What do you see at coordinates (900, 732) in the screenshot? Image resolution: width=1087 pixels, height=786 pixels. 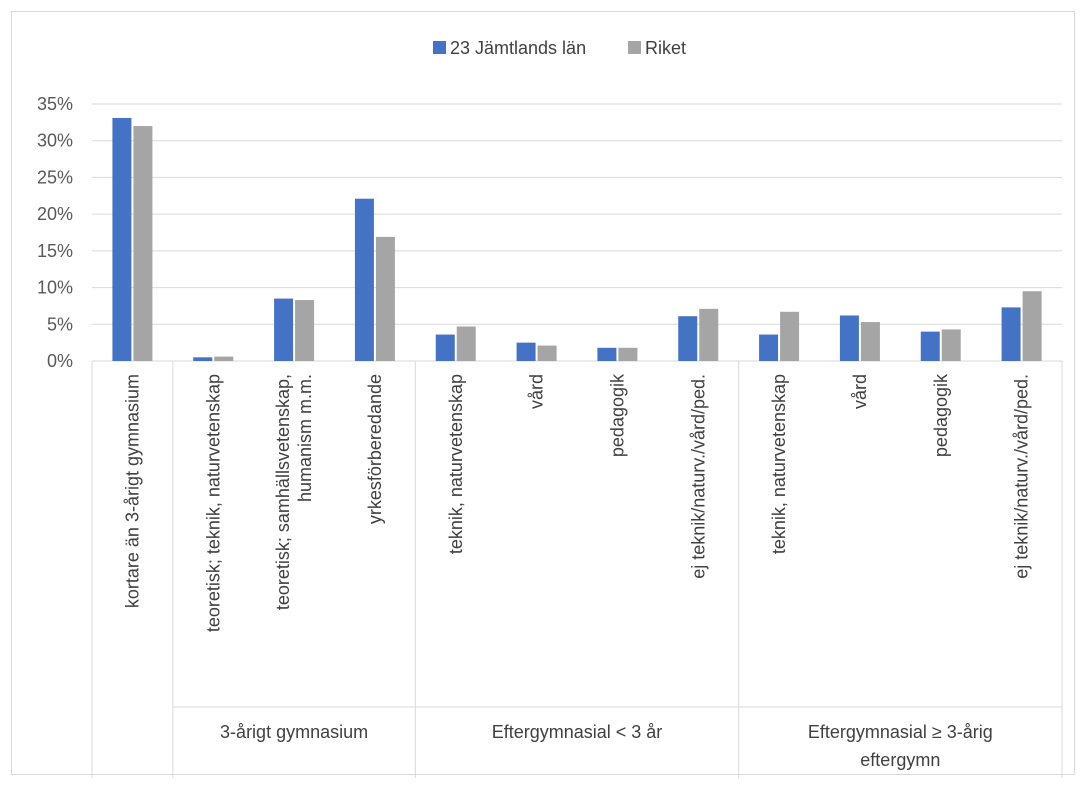 I see `group-label: Eftergymnasial ≥ 3-årig` at bounding box center [900, 732].